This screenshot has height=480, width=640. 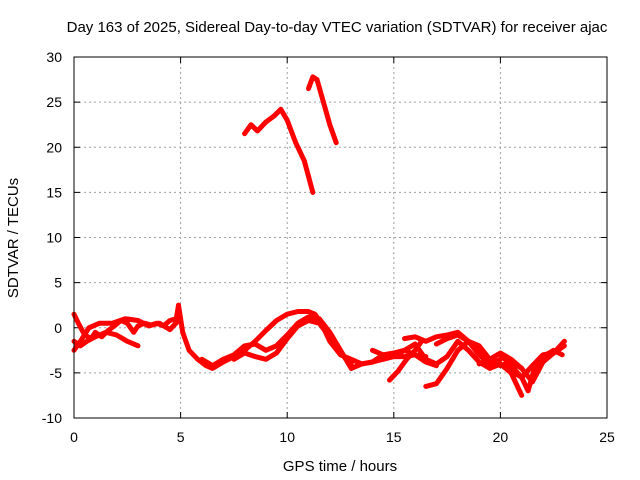 I want to click on y-tick-label: 15, so click(x=54, y=192).